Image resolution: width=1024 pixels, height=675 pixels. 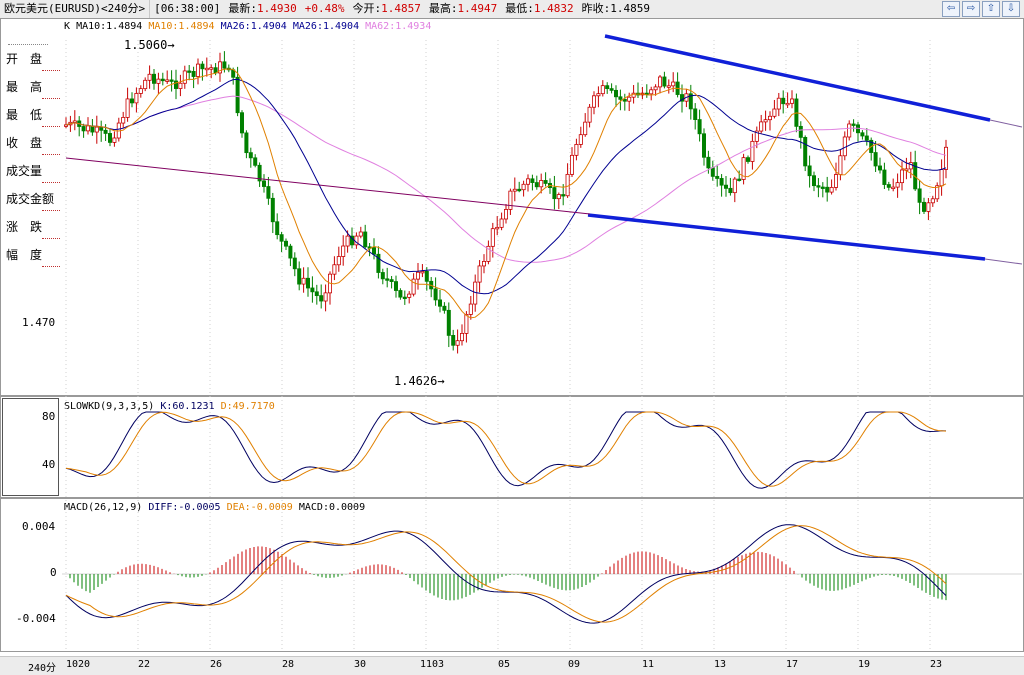 What do you see at coordinates (506, 449) in the screenshot?
I see `kd-d-line` at bounding box center [506, 449].